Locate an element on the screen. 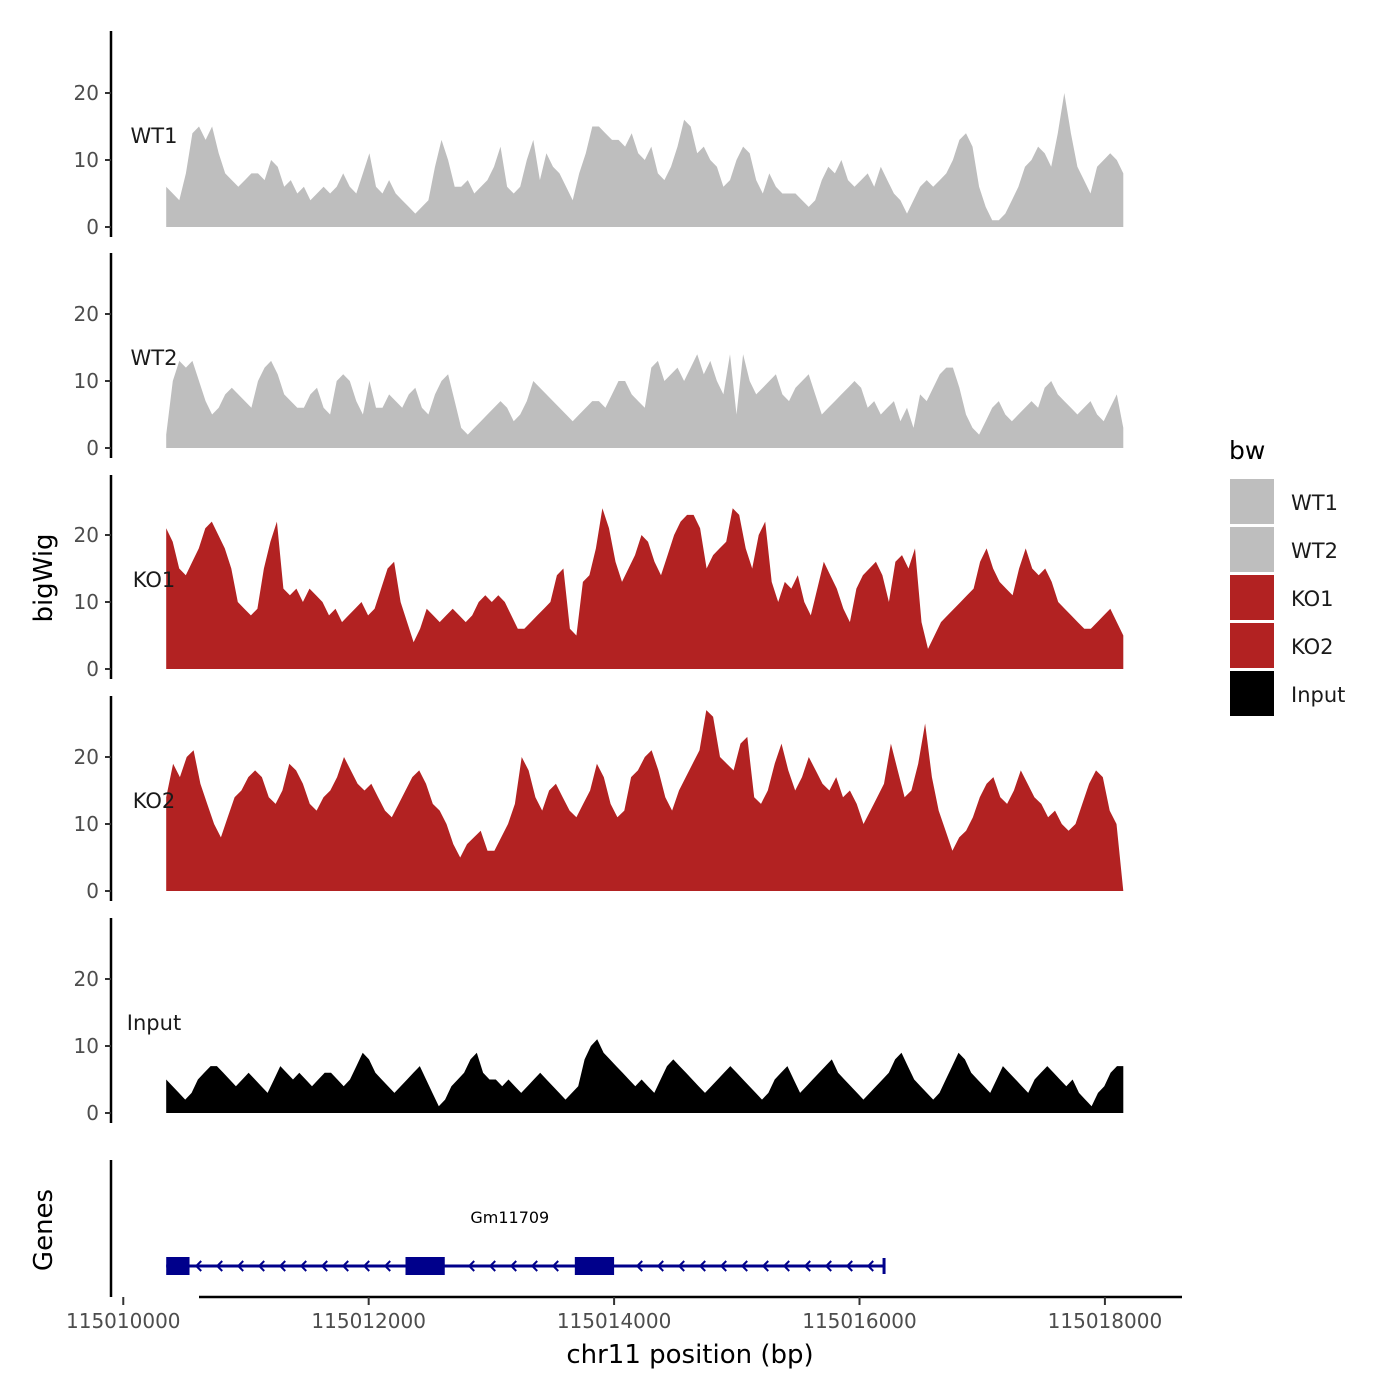 This screenshot has height=1400, width=1400. track-label-input: Input is located at coordinates (154, 1023).